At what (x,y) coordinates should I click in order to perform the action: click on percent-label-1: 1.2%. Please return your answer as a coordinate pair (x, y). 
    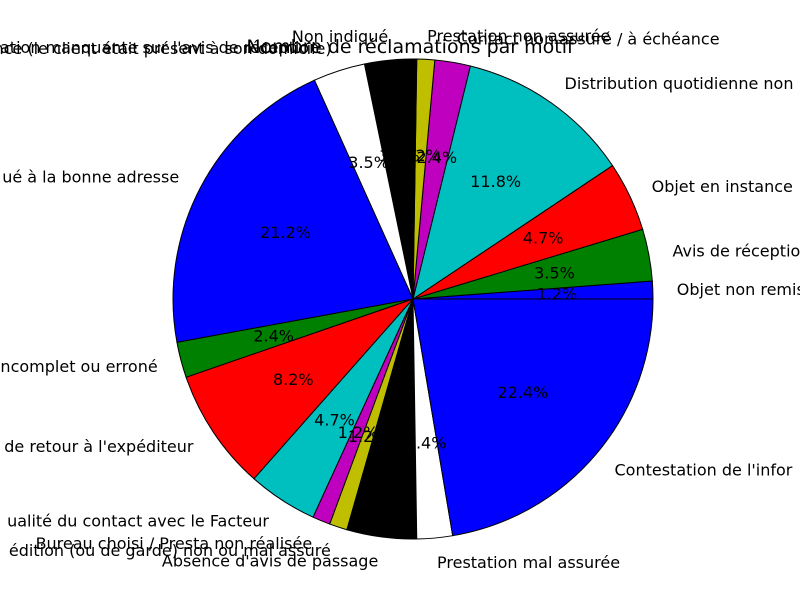
    Looking at the image, I should click on (557, 294).